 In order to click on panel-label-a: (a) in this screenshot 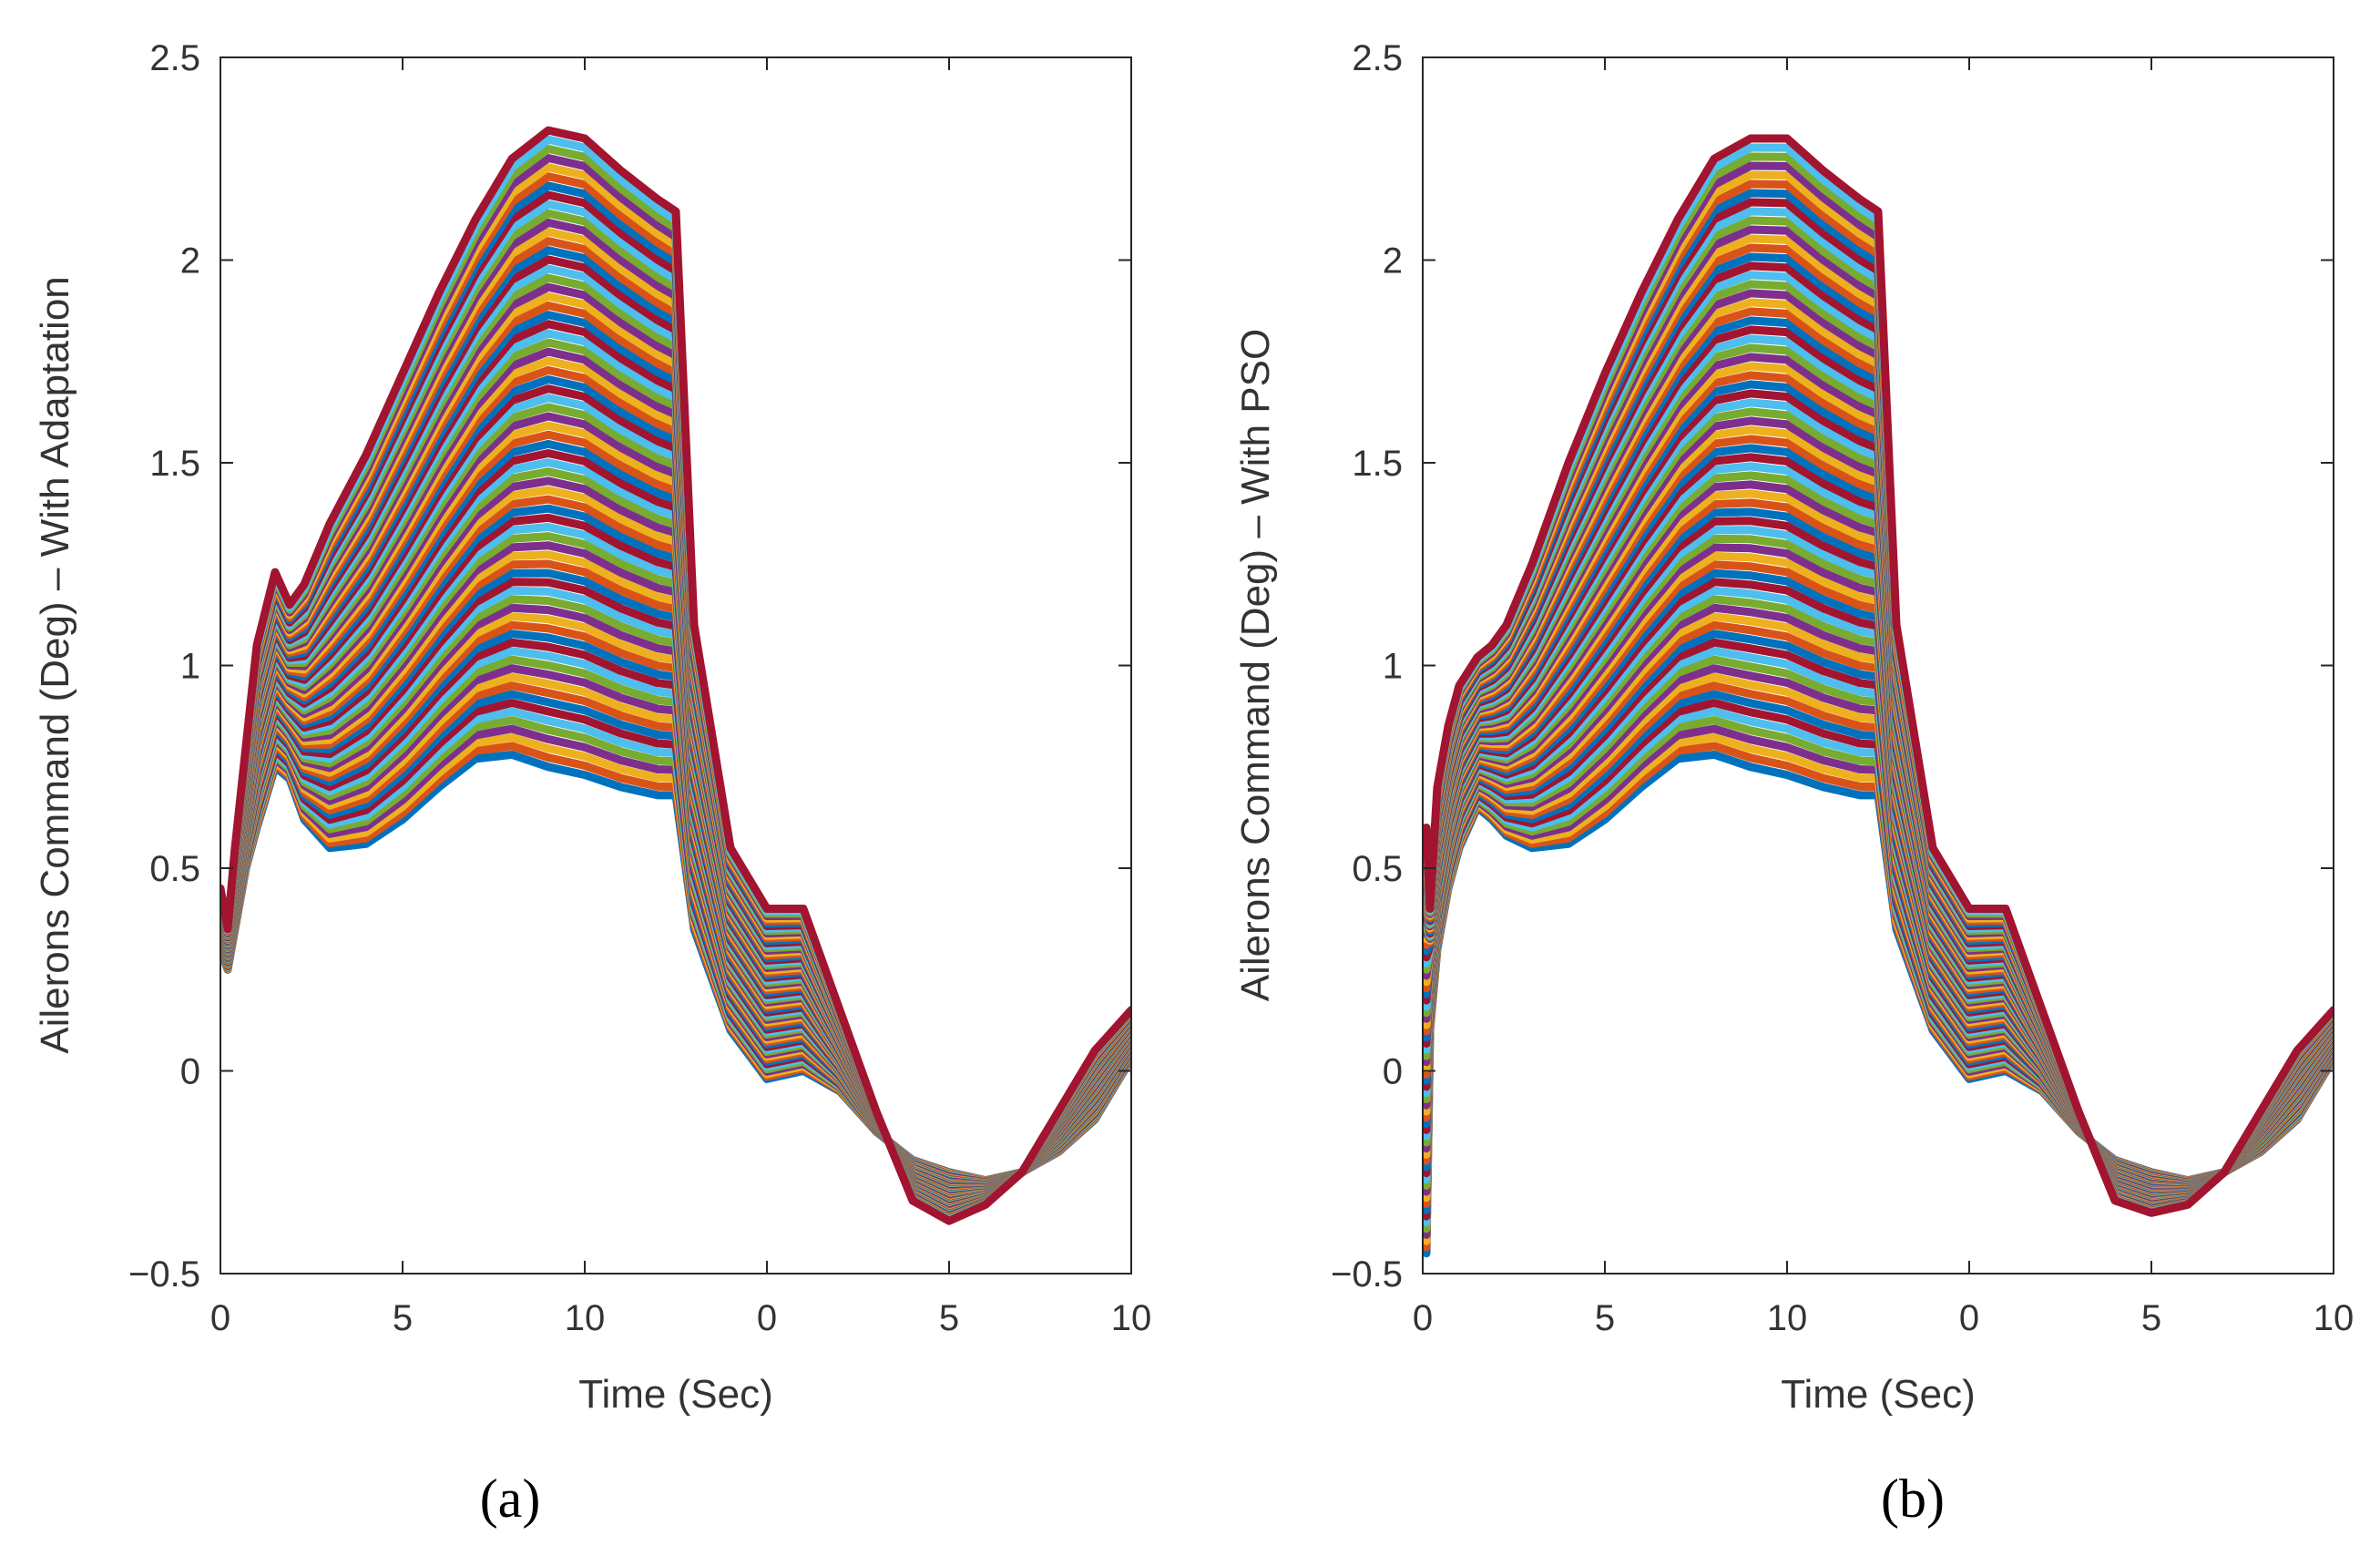, I will do `click(511, 1499)`.